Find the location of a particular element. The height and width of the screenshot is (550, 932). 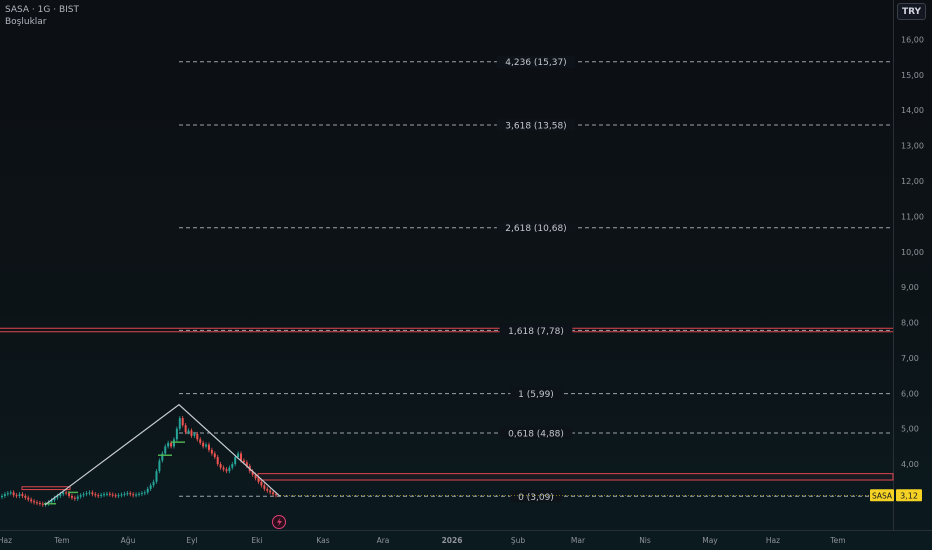

last-price-label: 3,12 is located at coordinates (909, 496).